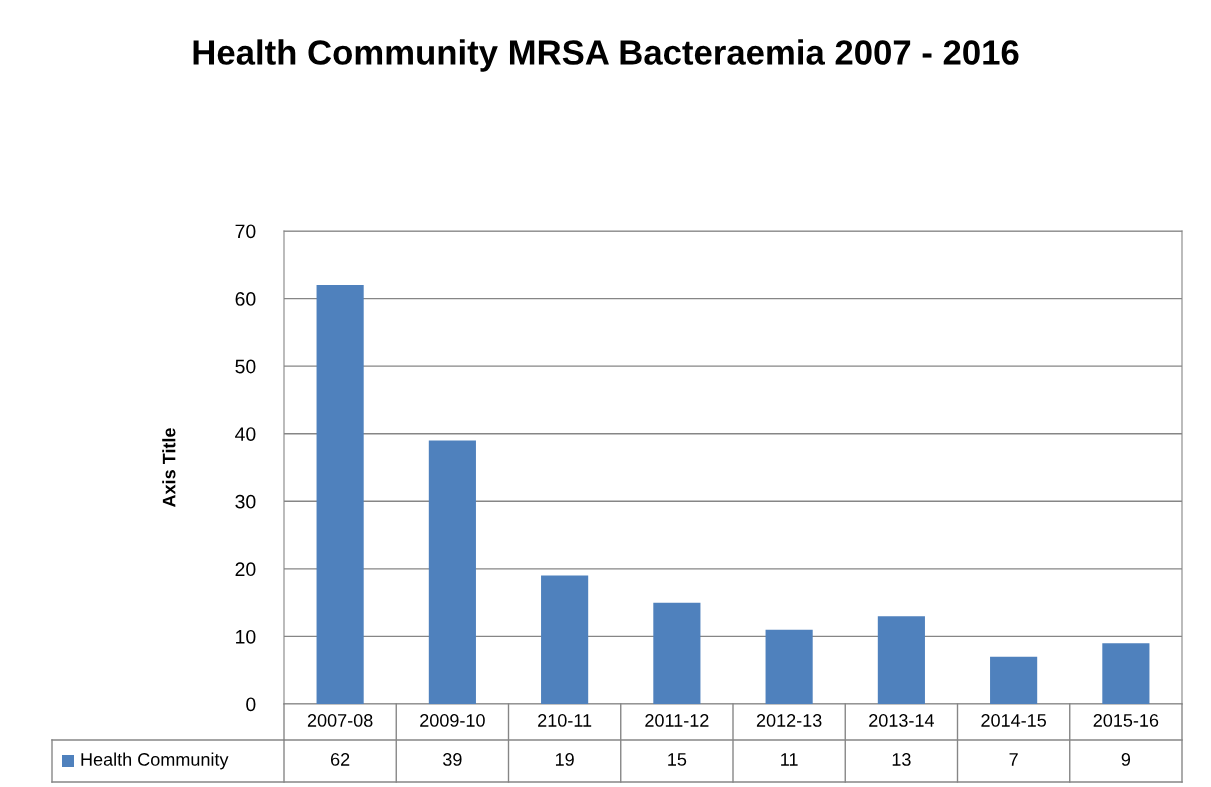 The width and height of the screenshot is (1211, 787). Describe the element at coordinates (245, 569) in the screenshot. I see `y-tick-label: 20` at that location.